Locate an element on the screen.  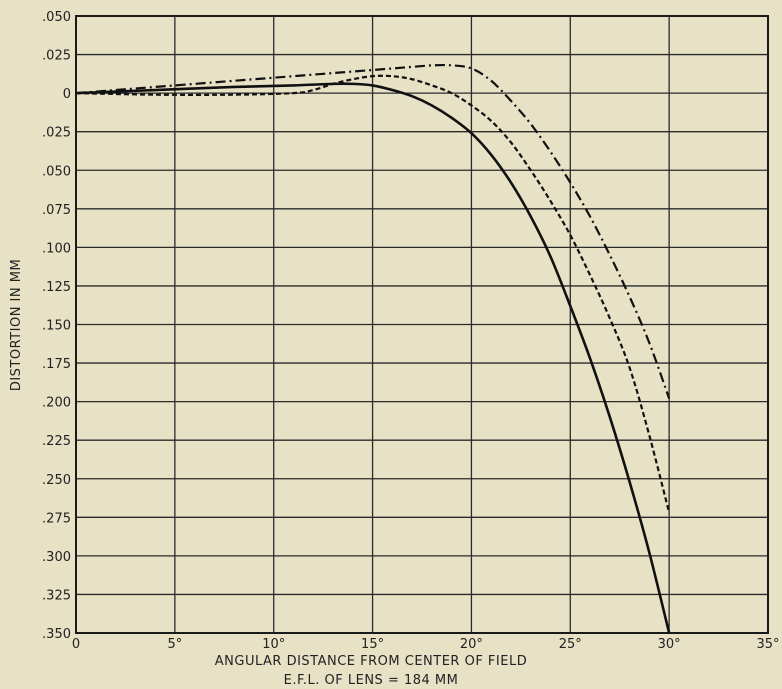
y-tick-label: .250 is located at coordinates (56, 480).